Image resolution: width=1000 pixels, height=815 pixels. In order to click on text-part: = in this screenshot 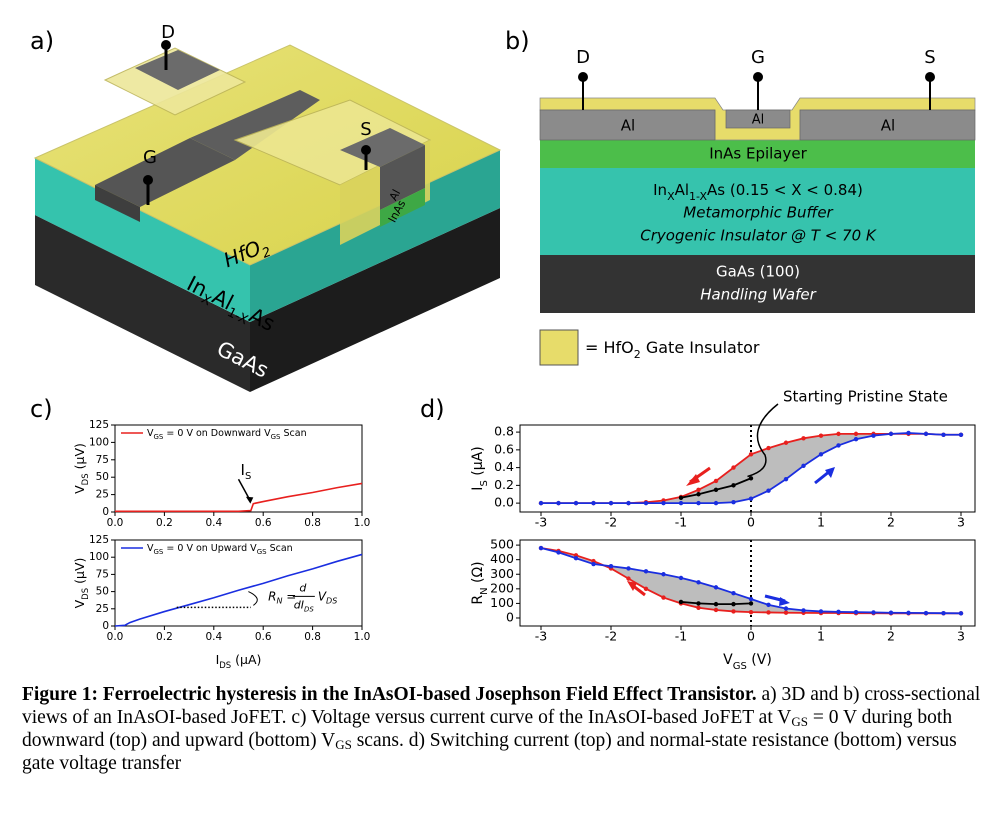, I will do `click(289, 596)`.